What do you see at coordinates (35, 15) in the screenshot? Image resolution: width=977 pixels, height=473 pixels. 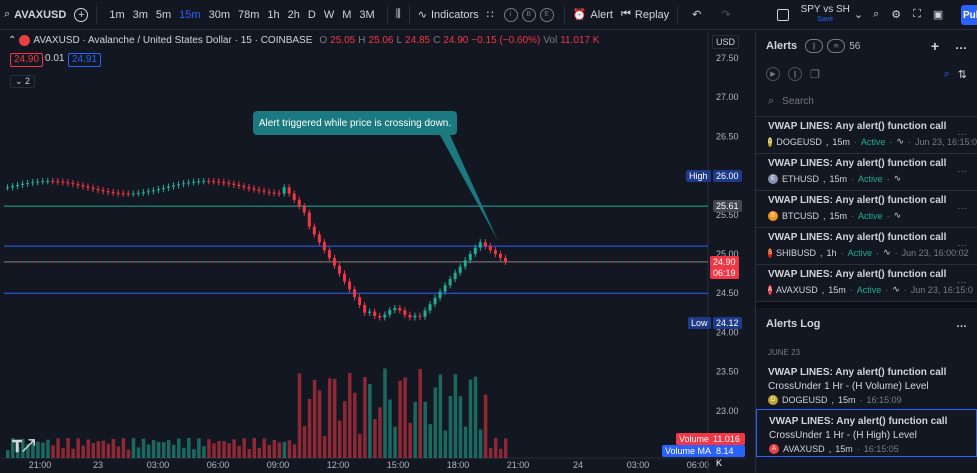 I see `symbol-search: ⌕ AVAXUSD` at bounding box center [35, 15].